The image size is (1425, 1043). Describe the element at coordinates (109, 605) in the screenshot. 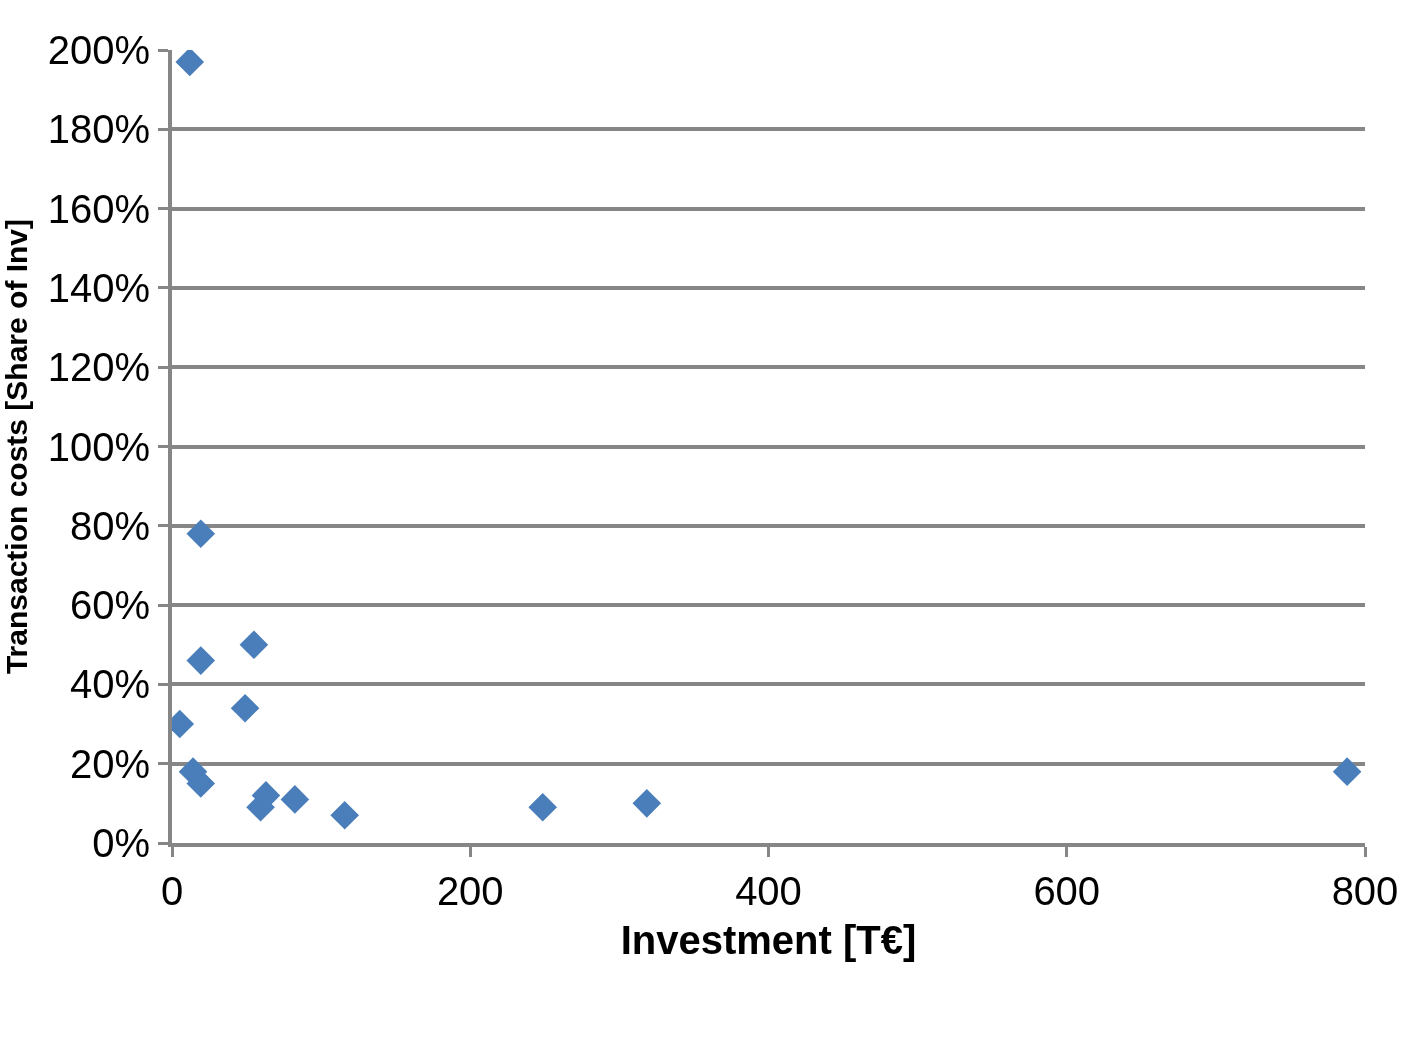

I see `y-tick-label: 60%` at that location.